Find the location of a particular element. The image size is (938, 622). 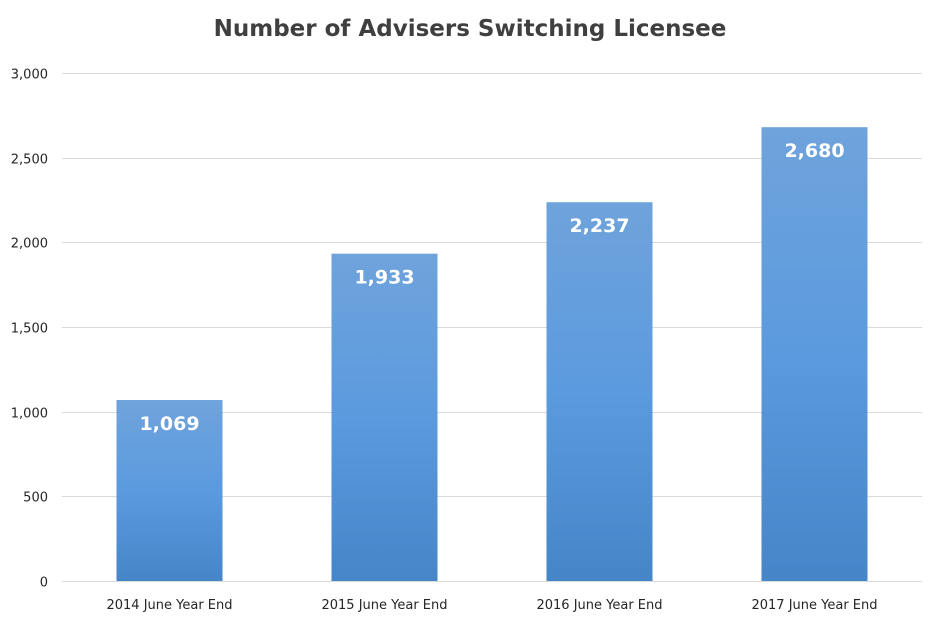

y-tick-label: 3,000 is located at coordinates (29, 75).